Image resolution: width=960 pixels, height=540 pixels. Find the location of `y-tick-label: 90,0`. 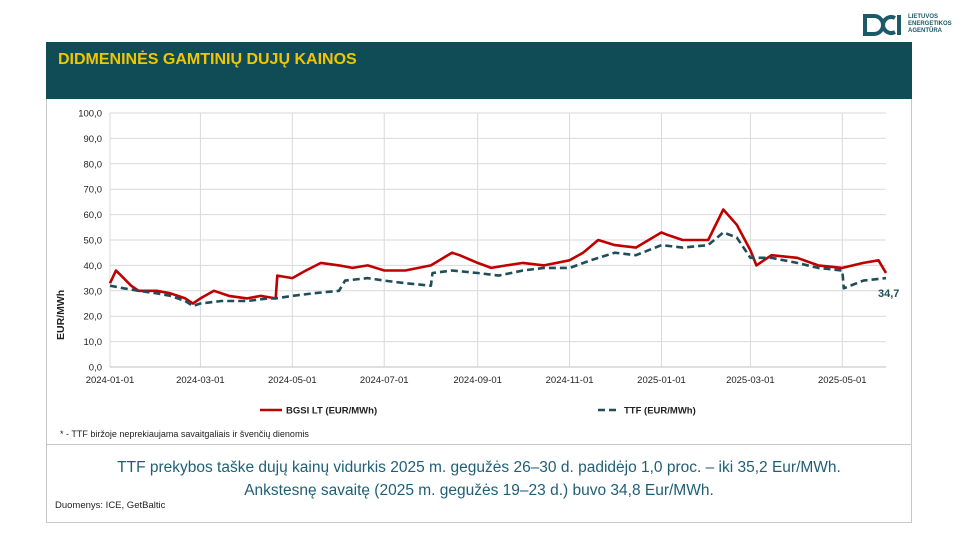

y-tick-label: 90,0 is located at coordinates (93, 139).